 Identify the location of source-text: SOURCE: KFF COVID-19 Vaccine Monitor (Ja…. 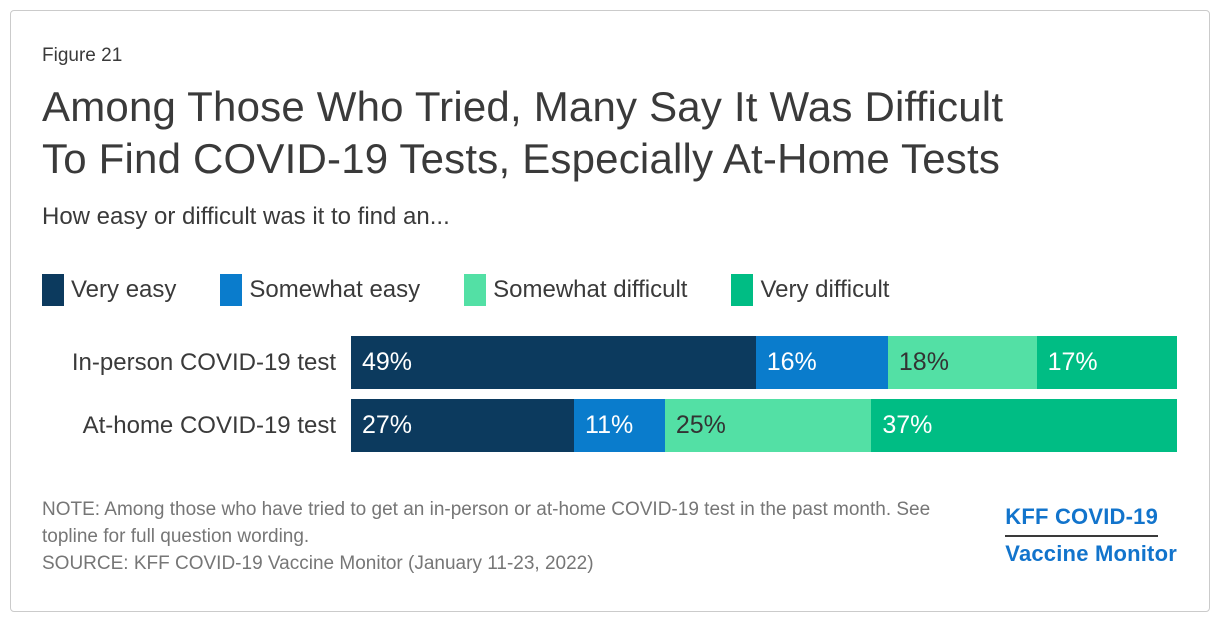
(318, 563).